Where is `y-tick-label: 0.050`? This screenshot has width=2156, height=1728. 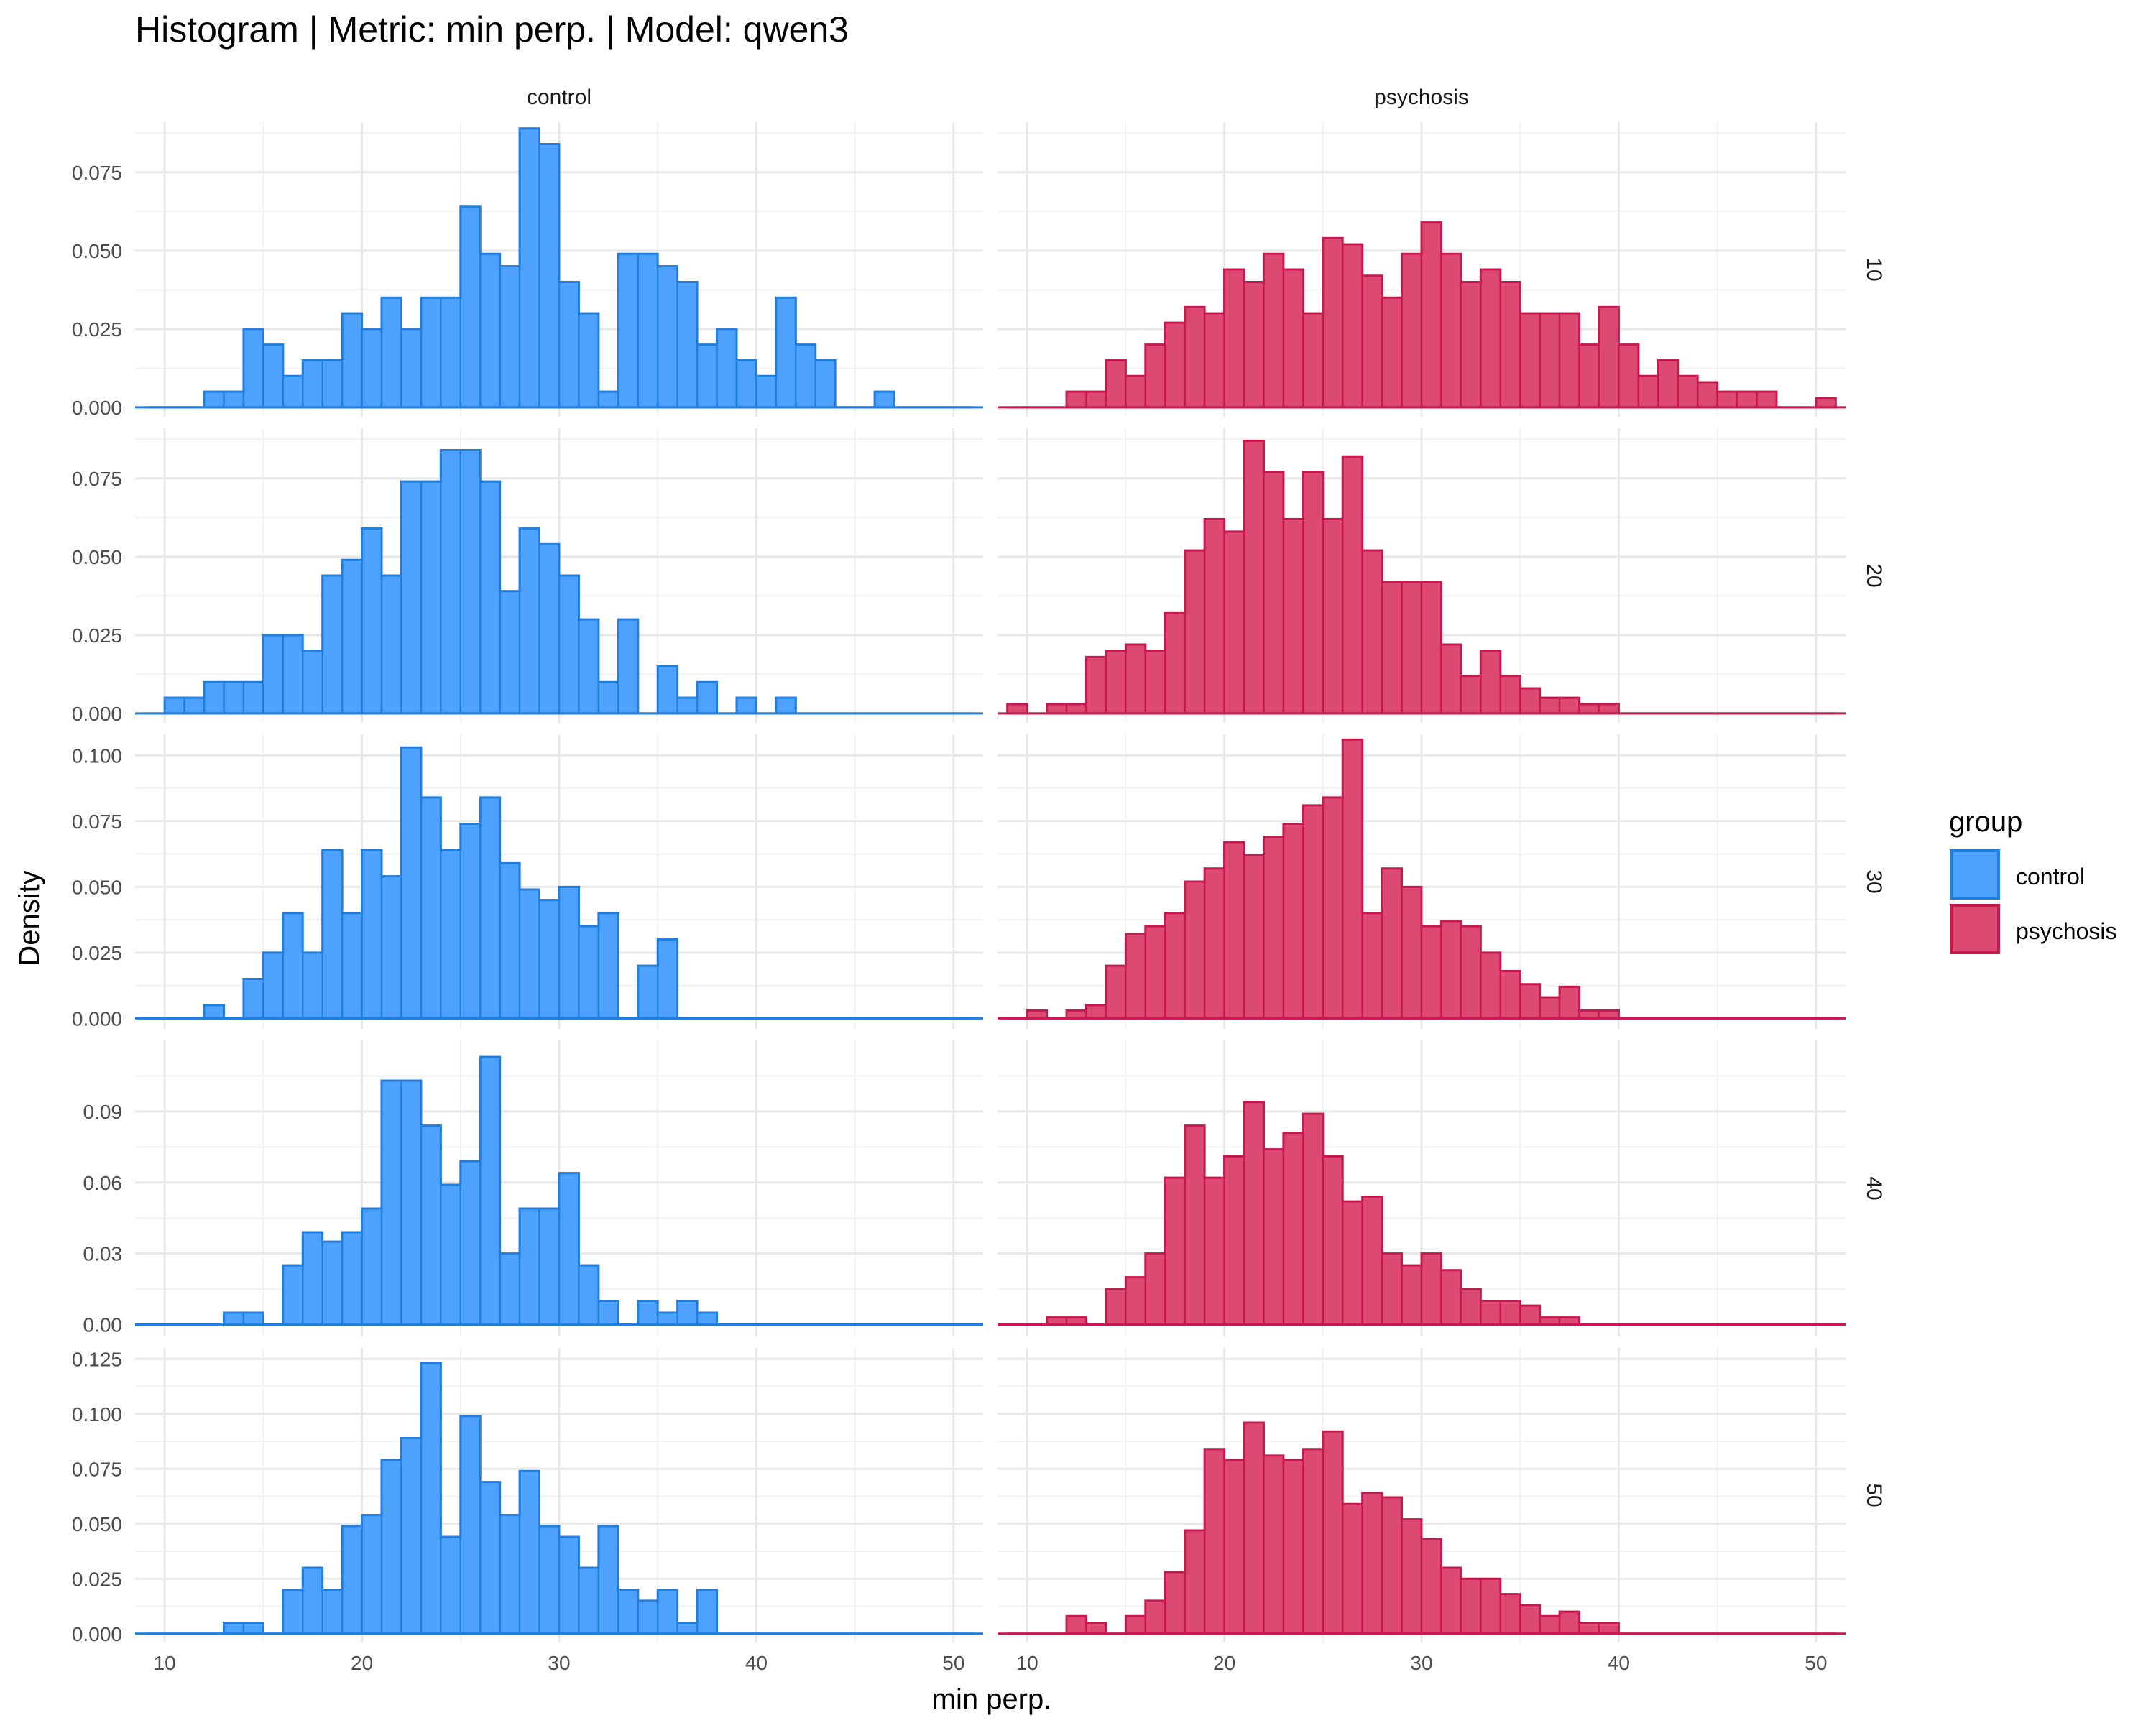
y-tick-label: 0.050 is located at coordinates (97, 1524).